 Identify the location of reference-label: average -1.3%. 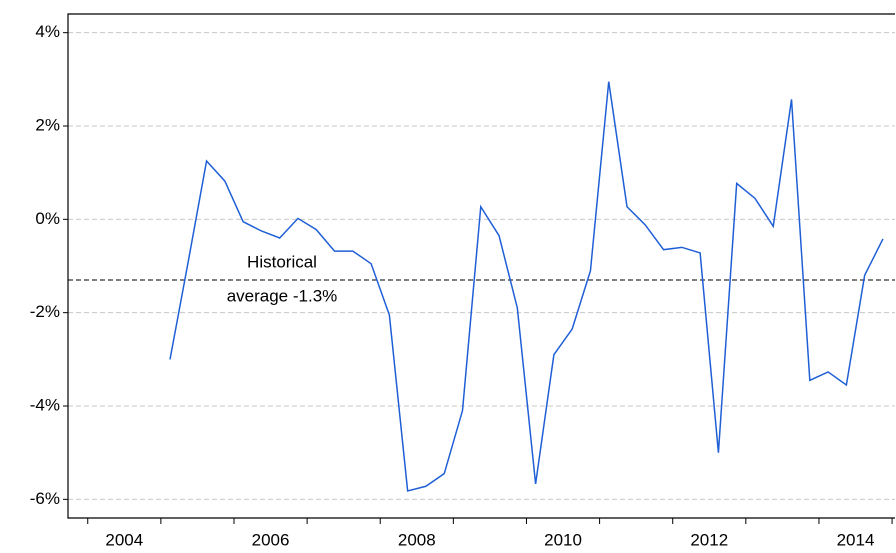
(282, 295).